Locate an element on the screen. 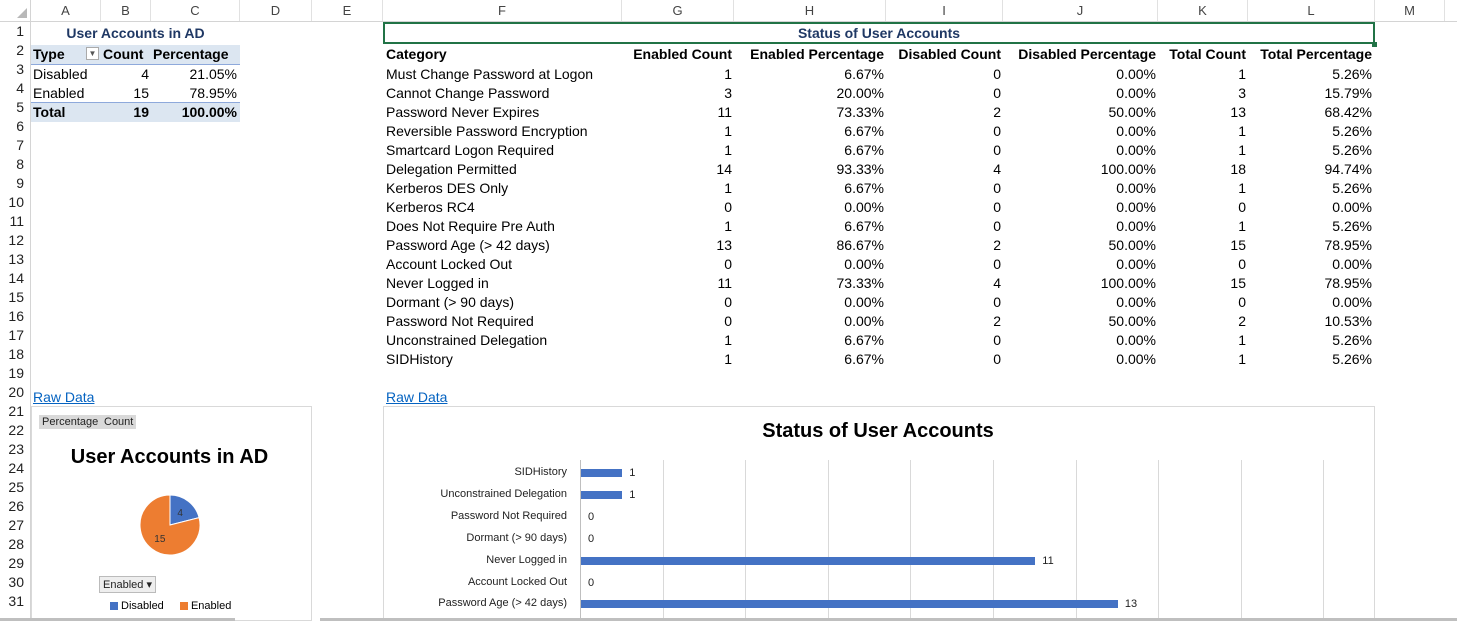  column-header-f: F is located at coordinates (502, 10).